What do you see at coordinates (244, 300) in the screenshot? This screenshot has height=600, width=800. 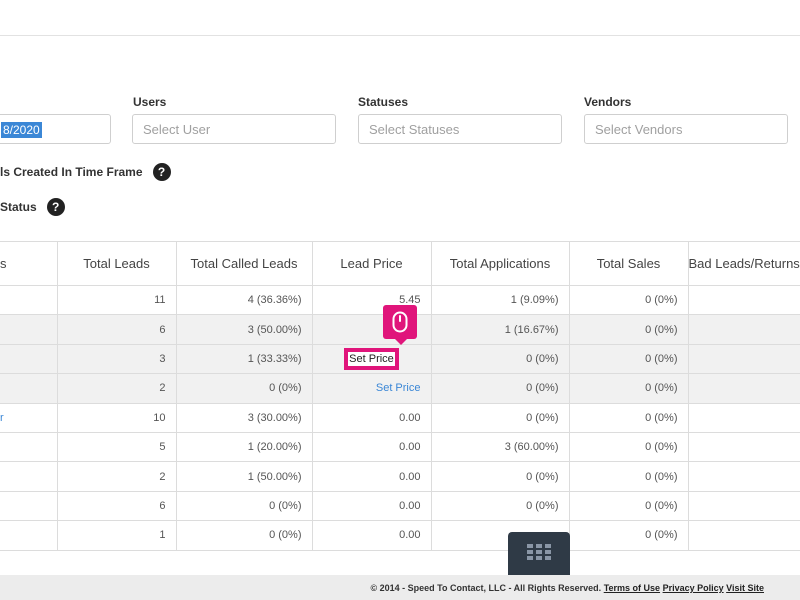 I see `cell-total-called: 4 (36.36%)` at bounding box center [244, 300].